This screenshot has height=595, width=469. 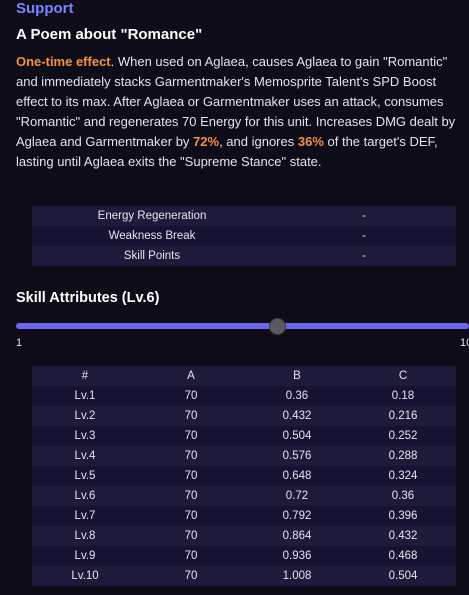 I want to click on table-row: Lv.6 70 0.72 0.36, so click(x=244, y=496).